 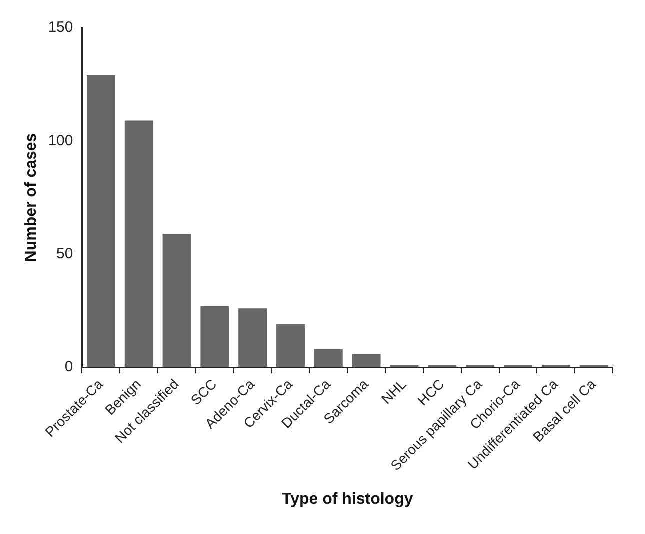 I want to click on y-tick-label: 100, so click(x=61, y=141).